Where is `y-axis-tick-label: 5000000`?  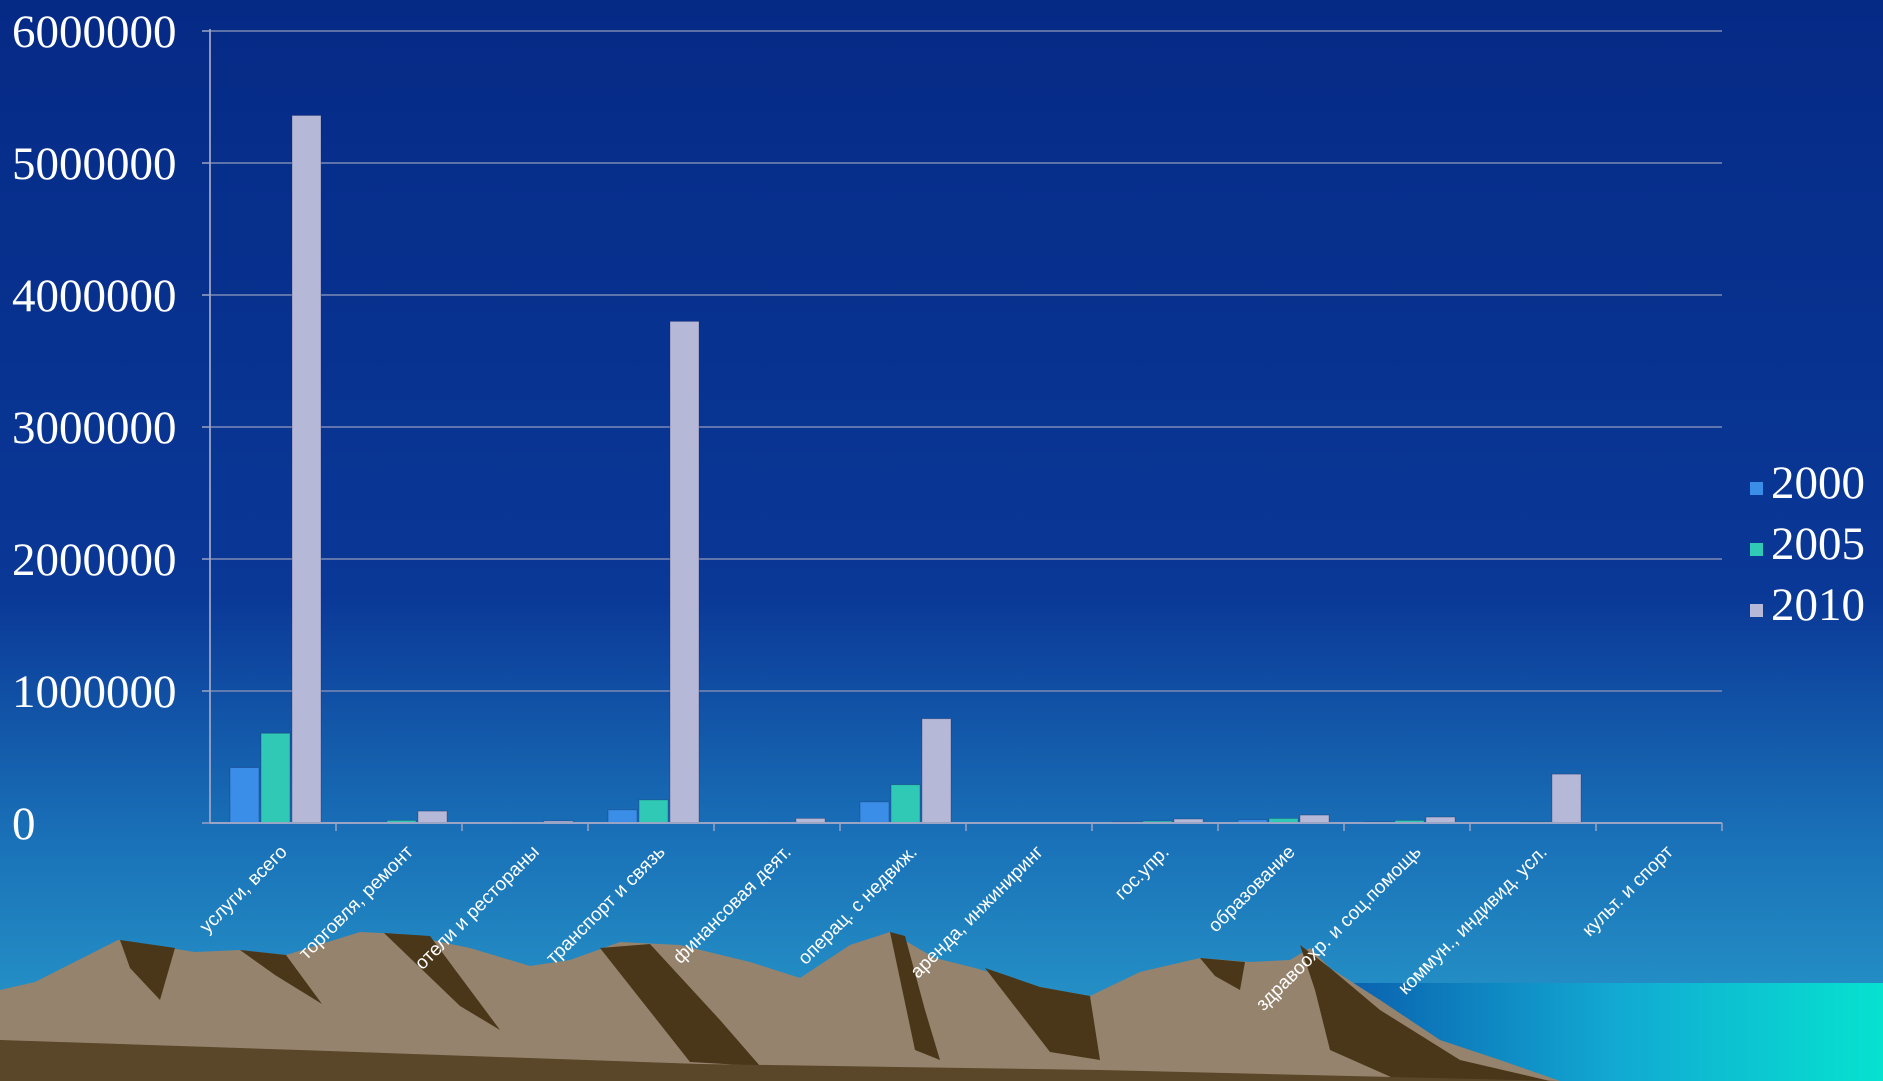 y-axis-tick-label: 5000000 is located at coordinates (94, 164).